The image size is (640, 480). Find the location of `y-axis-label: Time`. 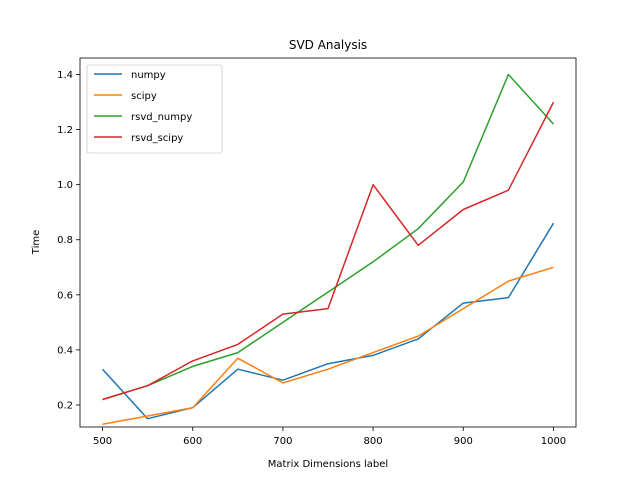

y-axis-label: Time is located at coordinates (36, 242).